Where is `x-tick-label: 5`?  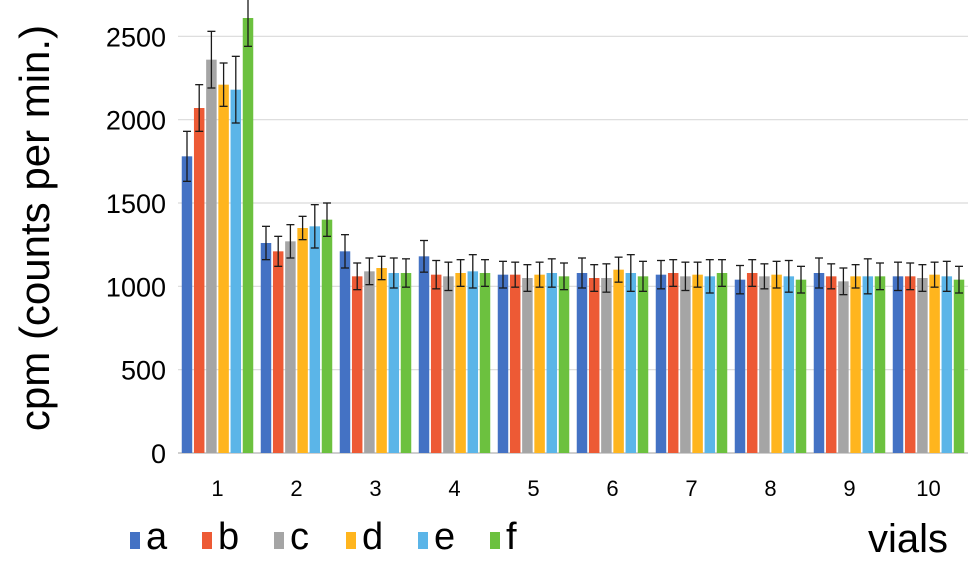
x-tick-label: 5 is located at coordinates (533, 488).